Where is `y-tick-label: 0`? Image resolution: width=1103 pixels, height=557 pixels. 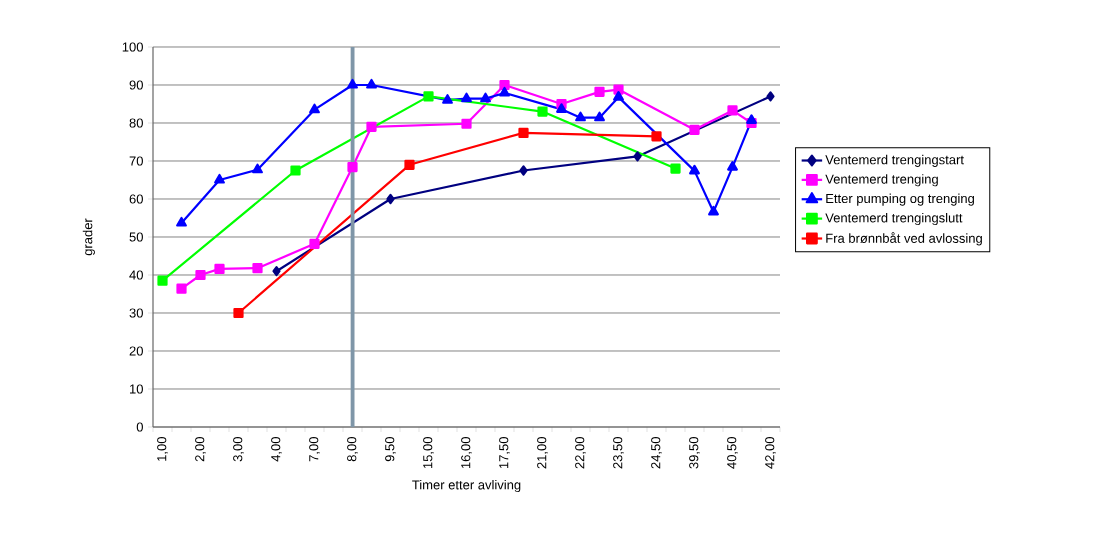 y-tick-label: 0 is located at coordinates (139, 427).